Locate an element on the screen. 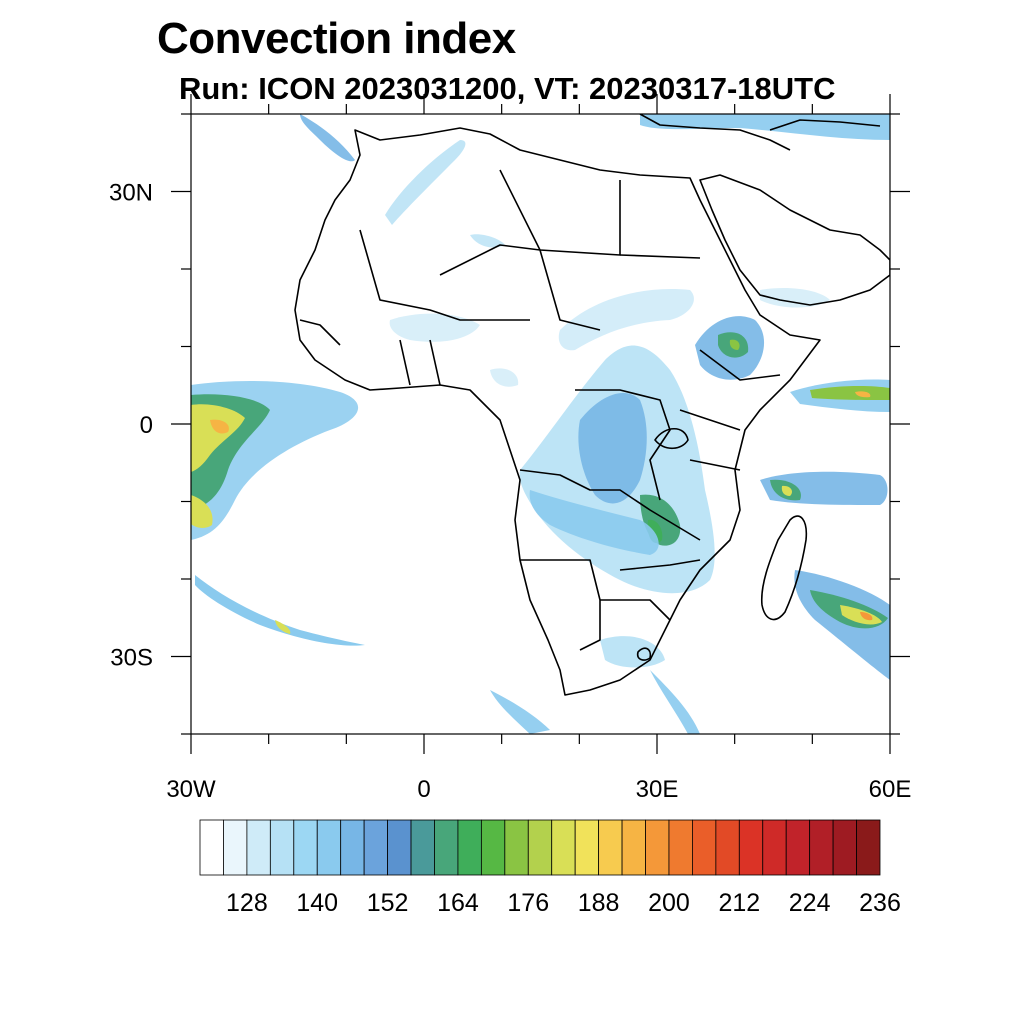 The width and height of the screenshot is (1024, 1024). x-tick-label: 30E is located at coordinates (657, 789).